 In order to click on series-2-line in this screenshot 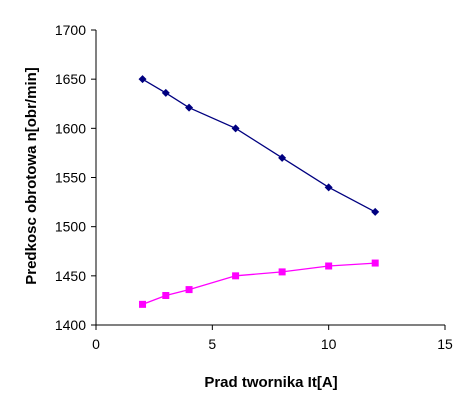, I will do `click(259, 284)`.